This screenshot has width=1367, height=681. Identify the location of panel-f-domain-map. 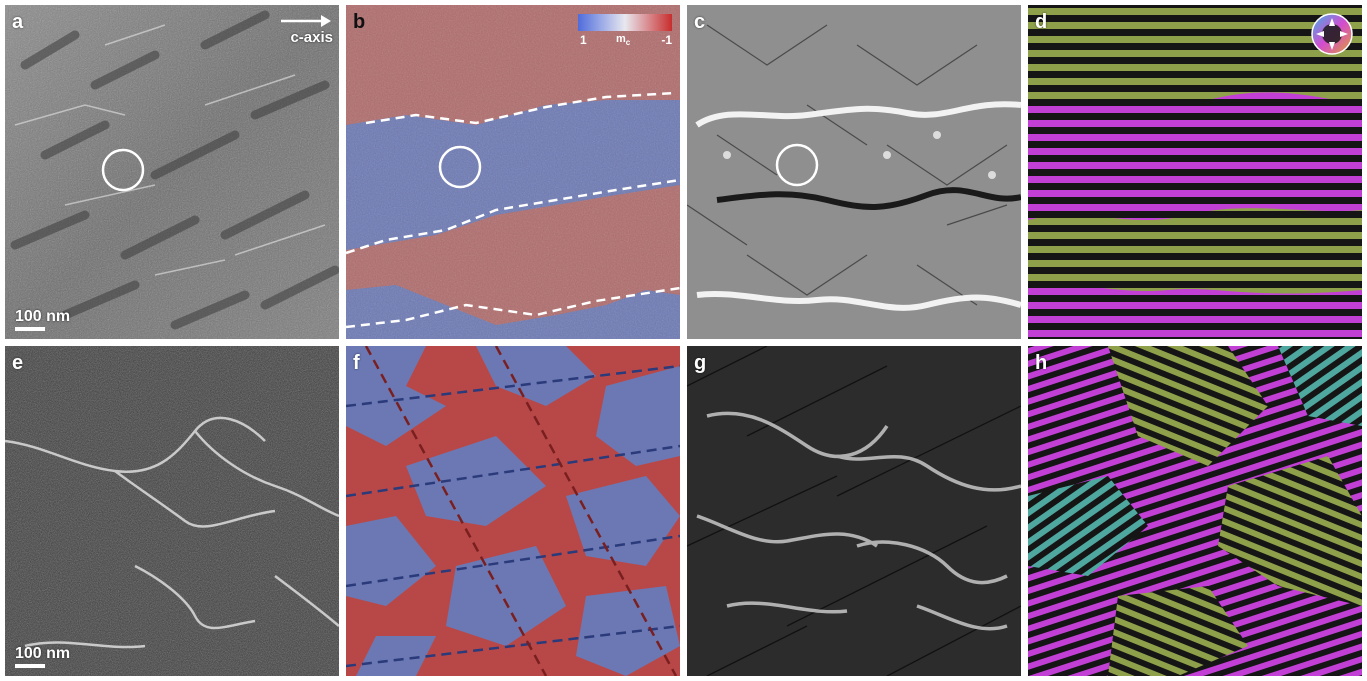
(513, 511).